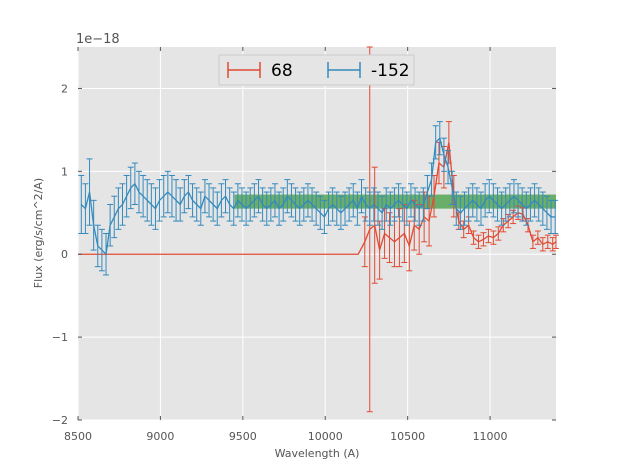 The width and height of the screenshot is (617, 471). Describe the element at coordinates (160, 436) in the screenshot. I see `x-tick-label: 9000` at that location.